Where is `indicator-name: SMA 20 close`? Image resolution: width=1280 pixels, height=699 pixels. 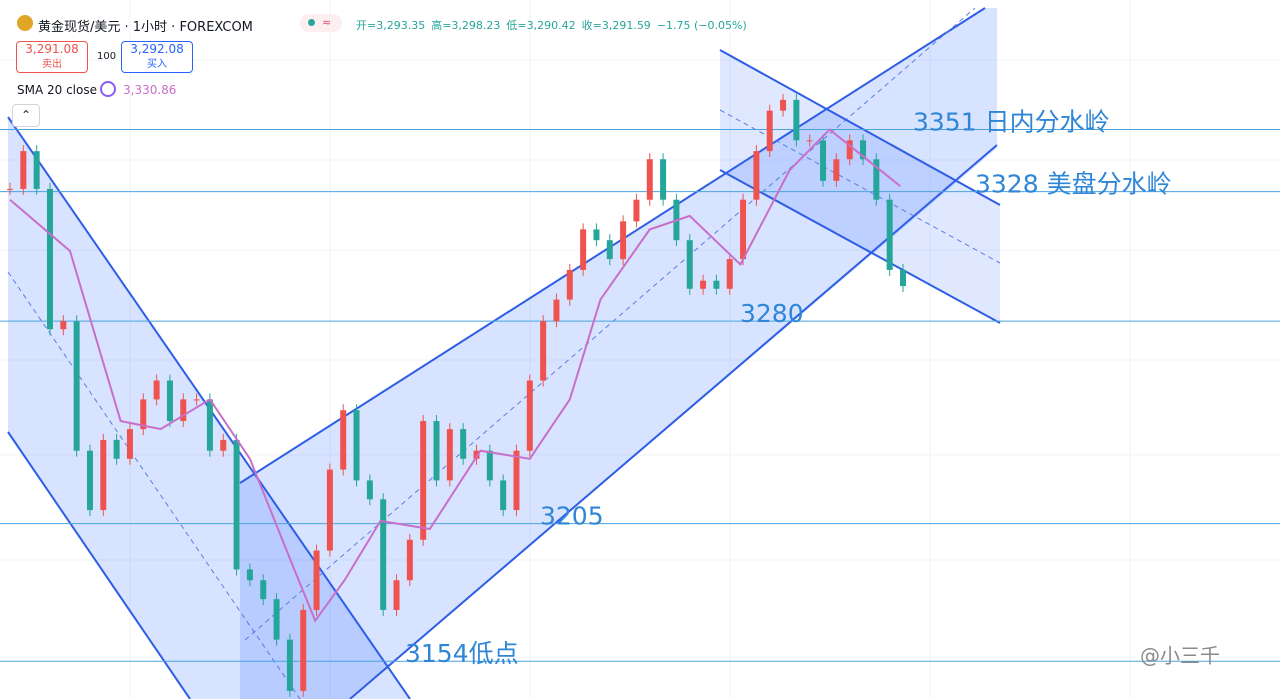
indicator-name: SMA 20 close is located at coordinates (57, 90).